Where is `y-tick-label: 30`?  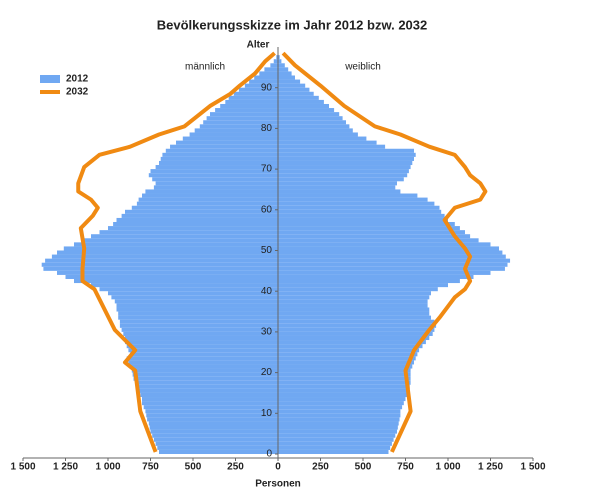 y-tick-label: 30 is located at coordinates (267, 332).